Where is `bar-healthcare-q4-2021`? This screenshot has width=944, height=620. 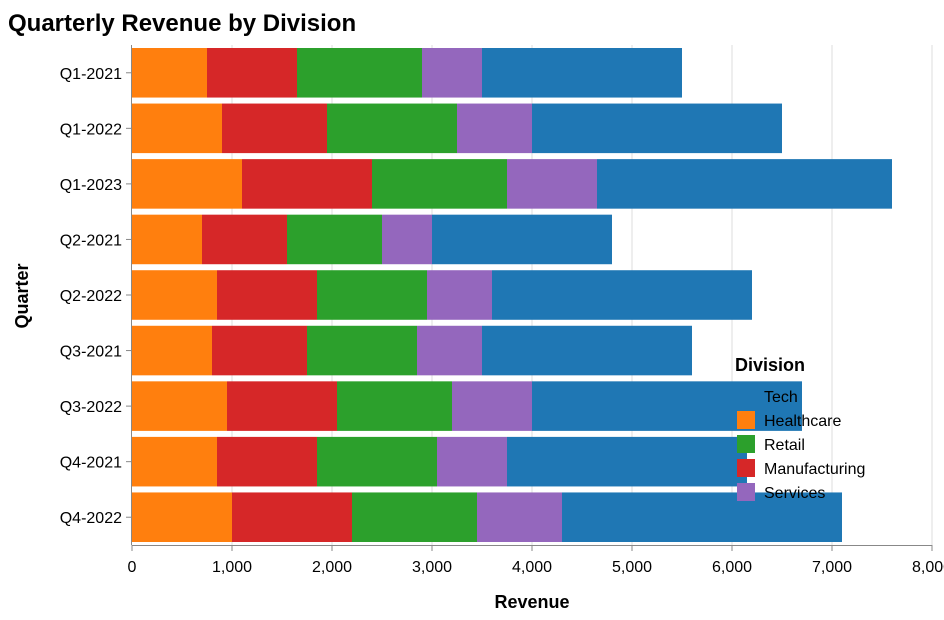 bar-healthcare-q4-2021 is located at coordinates (174, 461).